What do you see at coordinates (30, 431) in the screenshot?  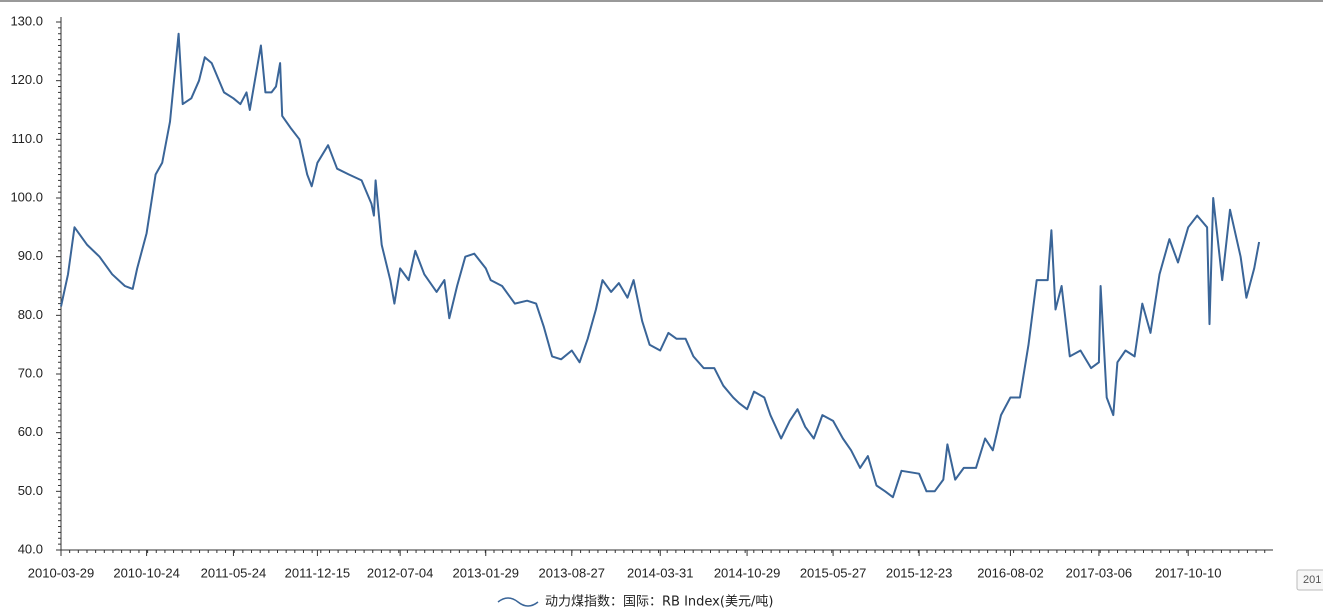 I see `y-tick-label: 60.0` at bounding box center [30, 431].